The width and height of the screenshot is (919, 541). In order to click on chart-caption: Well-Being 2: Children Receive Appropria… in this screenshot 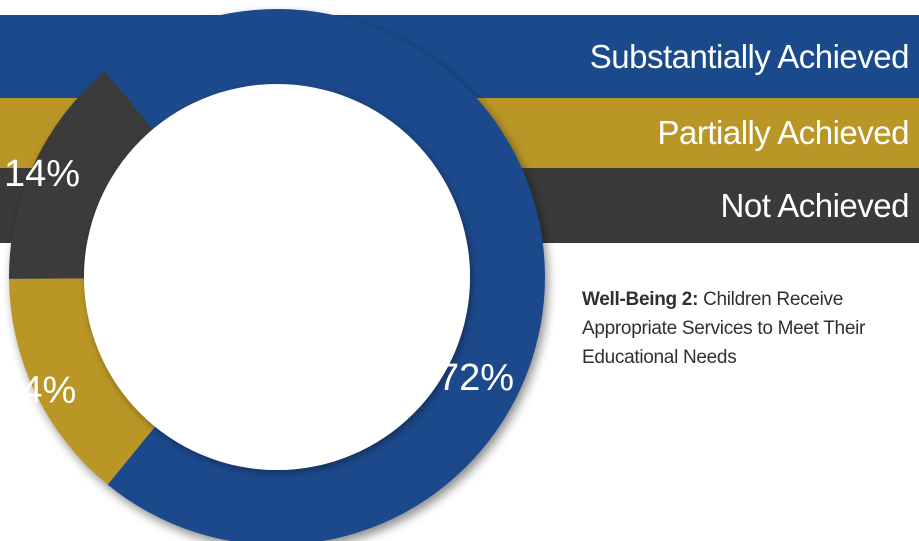, I will do `click(747, 328)`.